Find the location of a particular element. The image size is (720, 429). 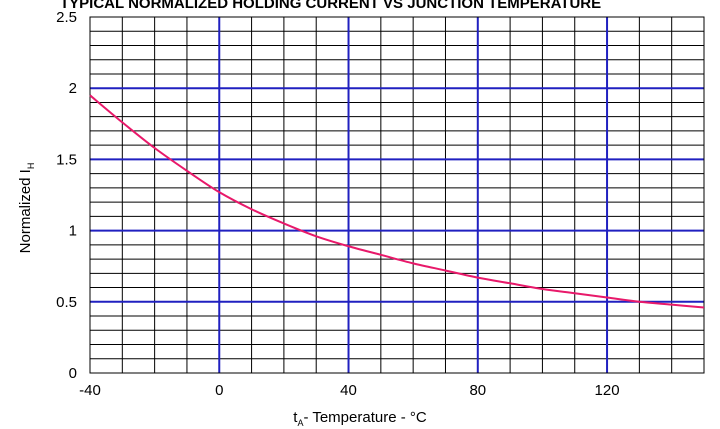

y-tick-label: 2.5 is located at coordinates (66, 17).